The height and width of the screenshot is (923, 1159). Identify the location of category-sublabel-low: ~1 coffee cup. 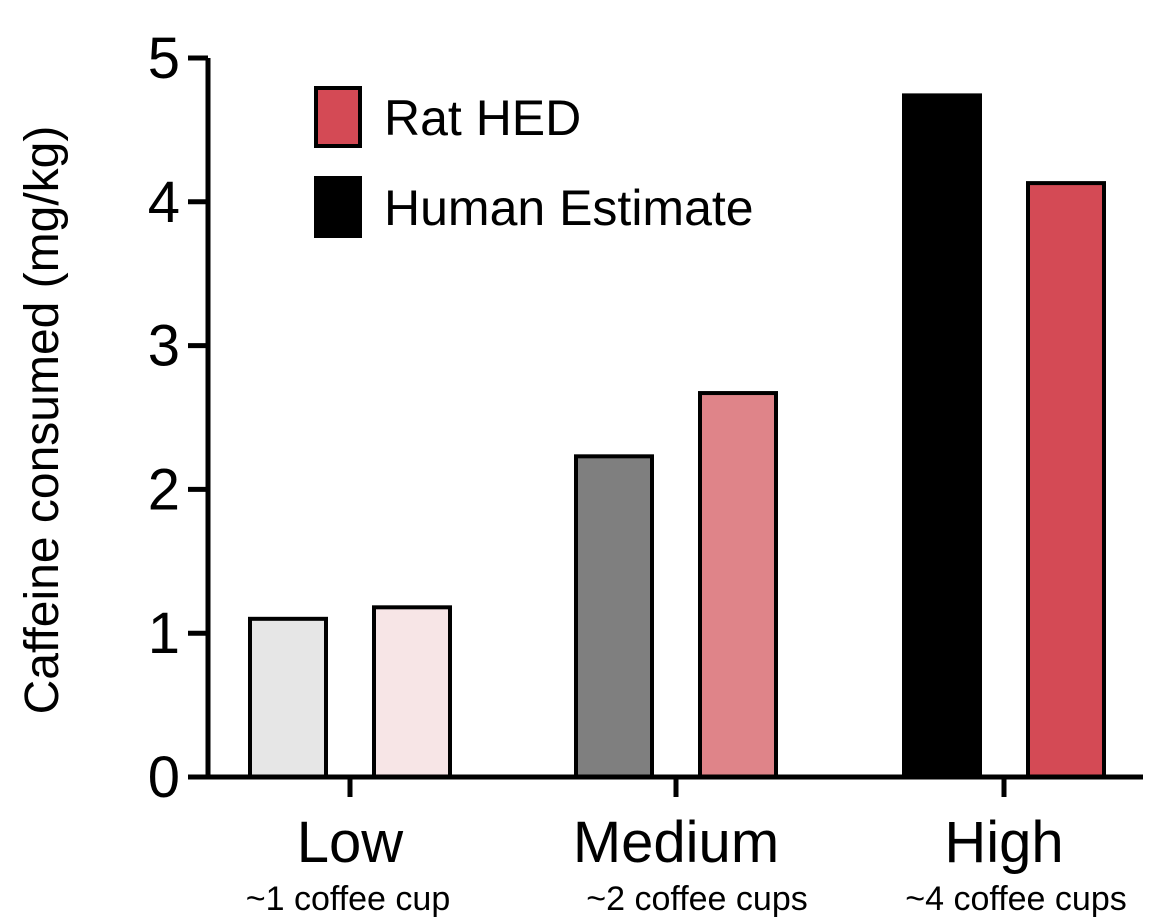
(348, 899).